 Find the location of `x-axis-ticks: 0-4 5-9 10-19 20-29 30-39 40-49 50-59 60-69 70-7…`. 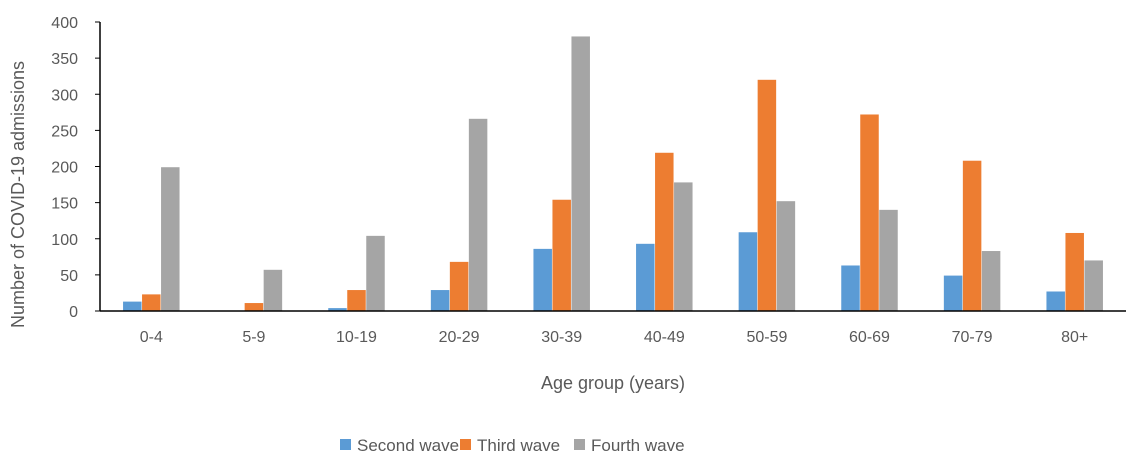

x-axis-ticks: 0-4 5-9 10-19 20-29 30-39 40-49 50-59 60-69 70-7… is located at coordinates (614, 337).